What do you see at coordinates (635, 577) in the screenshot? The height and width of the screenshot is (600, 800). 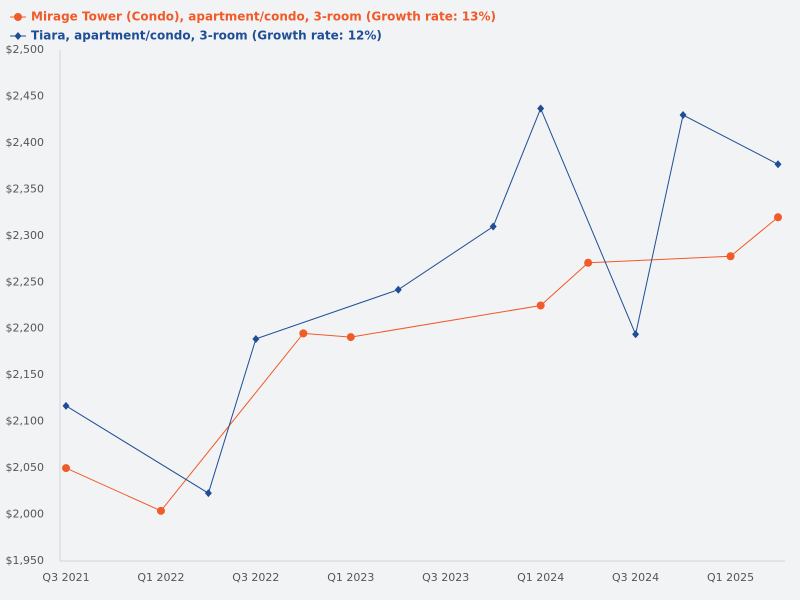 I see `x-tick-label: Q3 2024` at bounding box center [635, 577].